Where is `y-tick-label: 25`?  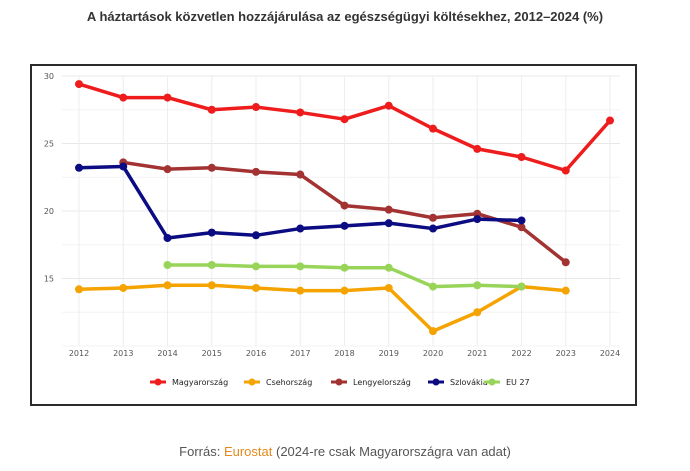
y-tick-label: 25 is located at coordinates (49, 144).